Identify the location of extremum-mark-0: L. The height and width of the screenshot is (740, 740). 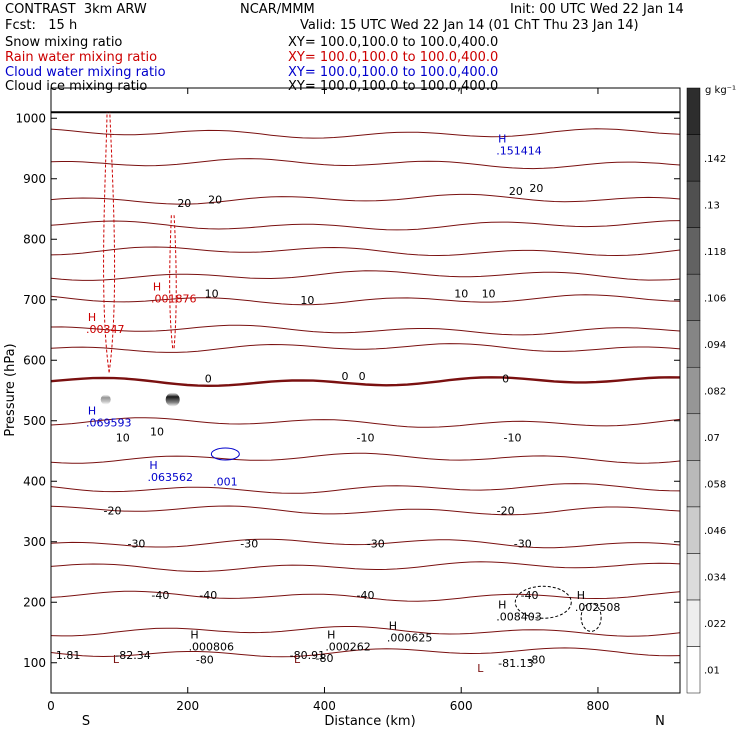
(116, 659).